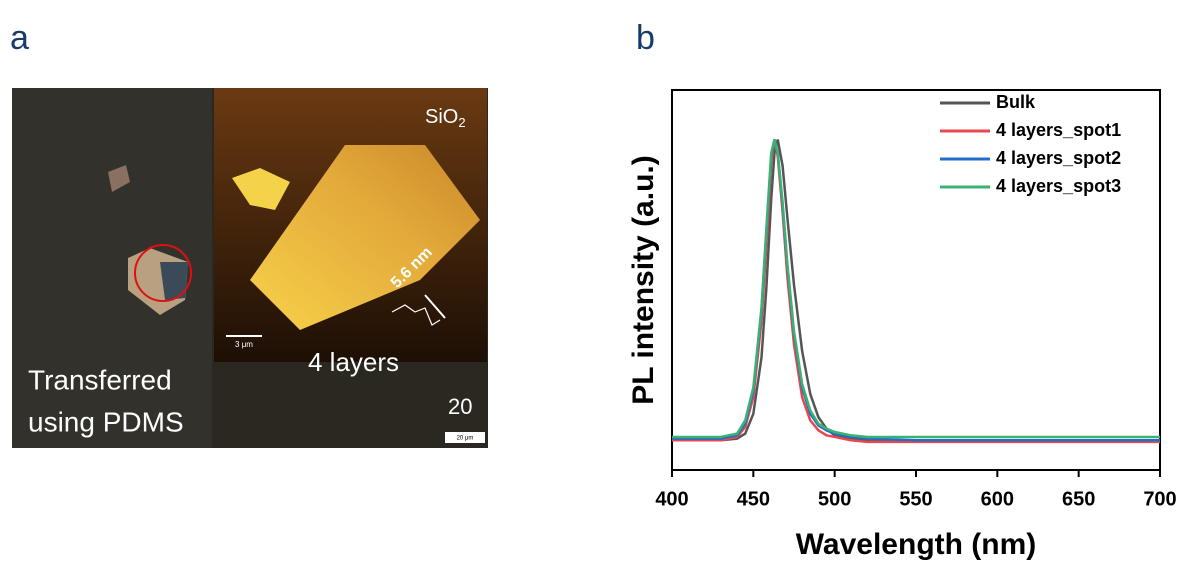  I want to click on legend-label: 4 layers_spot3, so click(1058, 186).